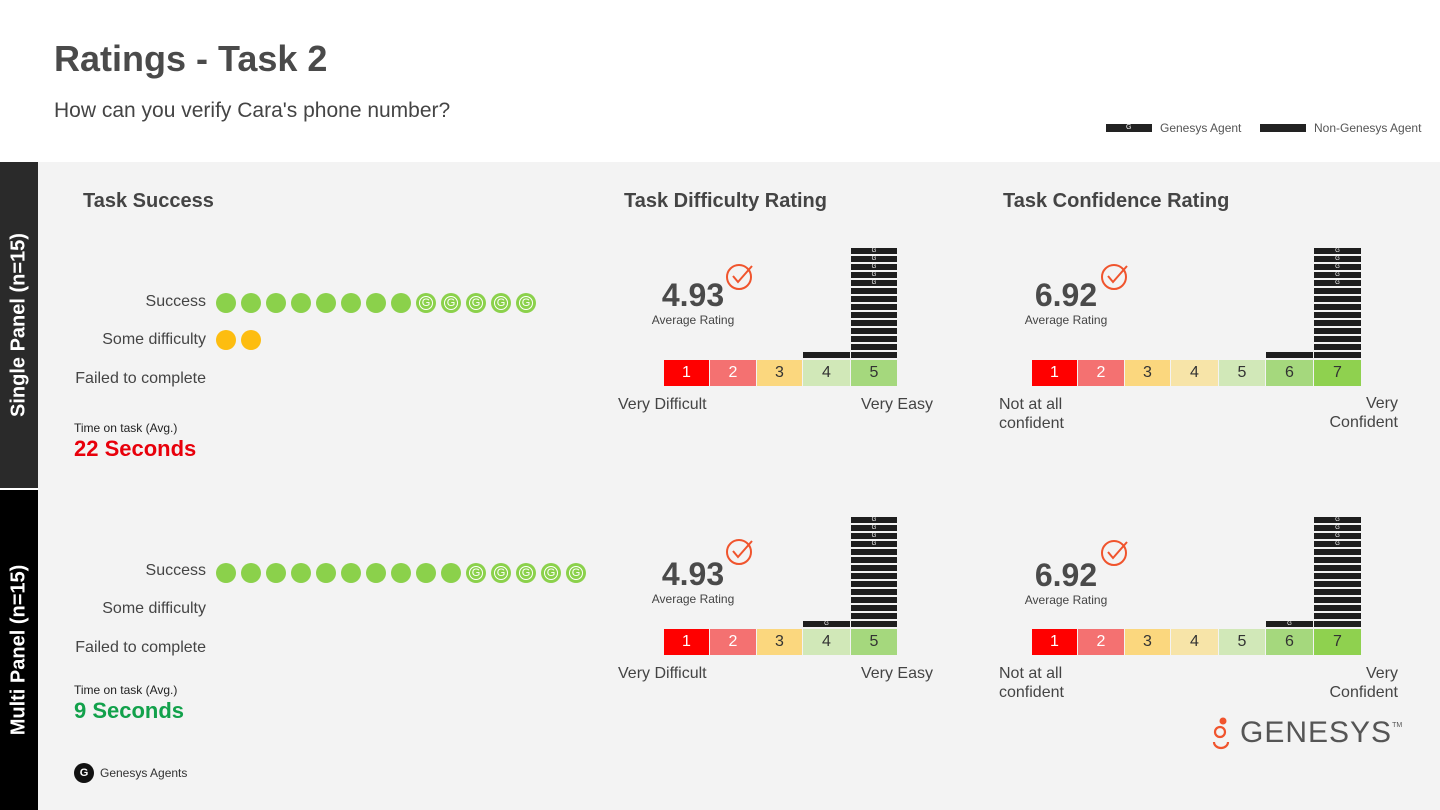 Image resolution: width=1440 pixels, height=810 pixels. I want to click on legend-non-genesys-label: Non-Genesys Agent, so click(1368, 128).